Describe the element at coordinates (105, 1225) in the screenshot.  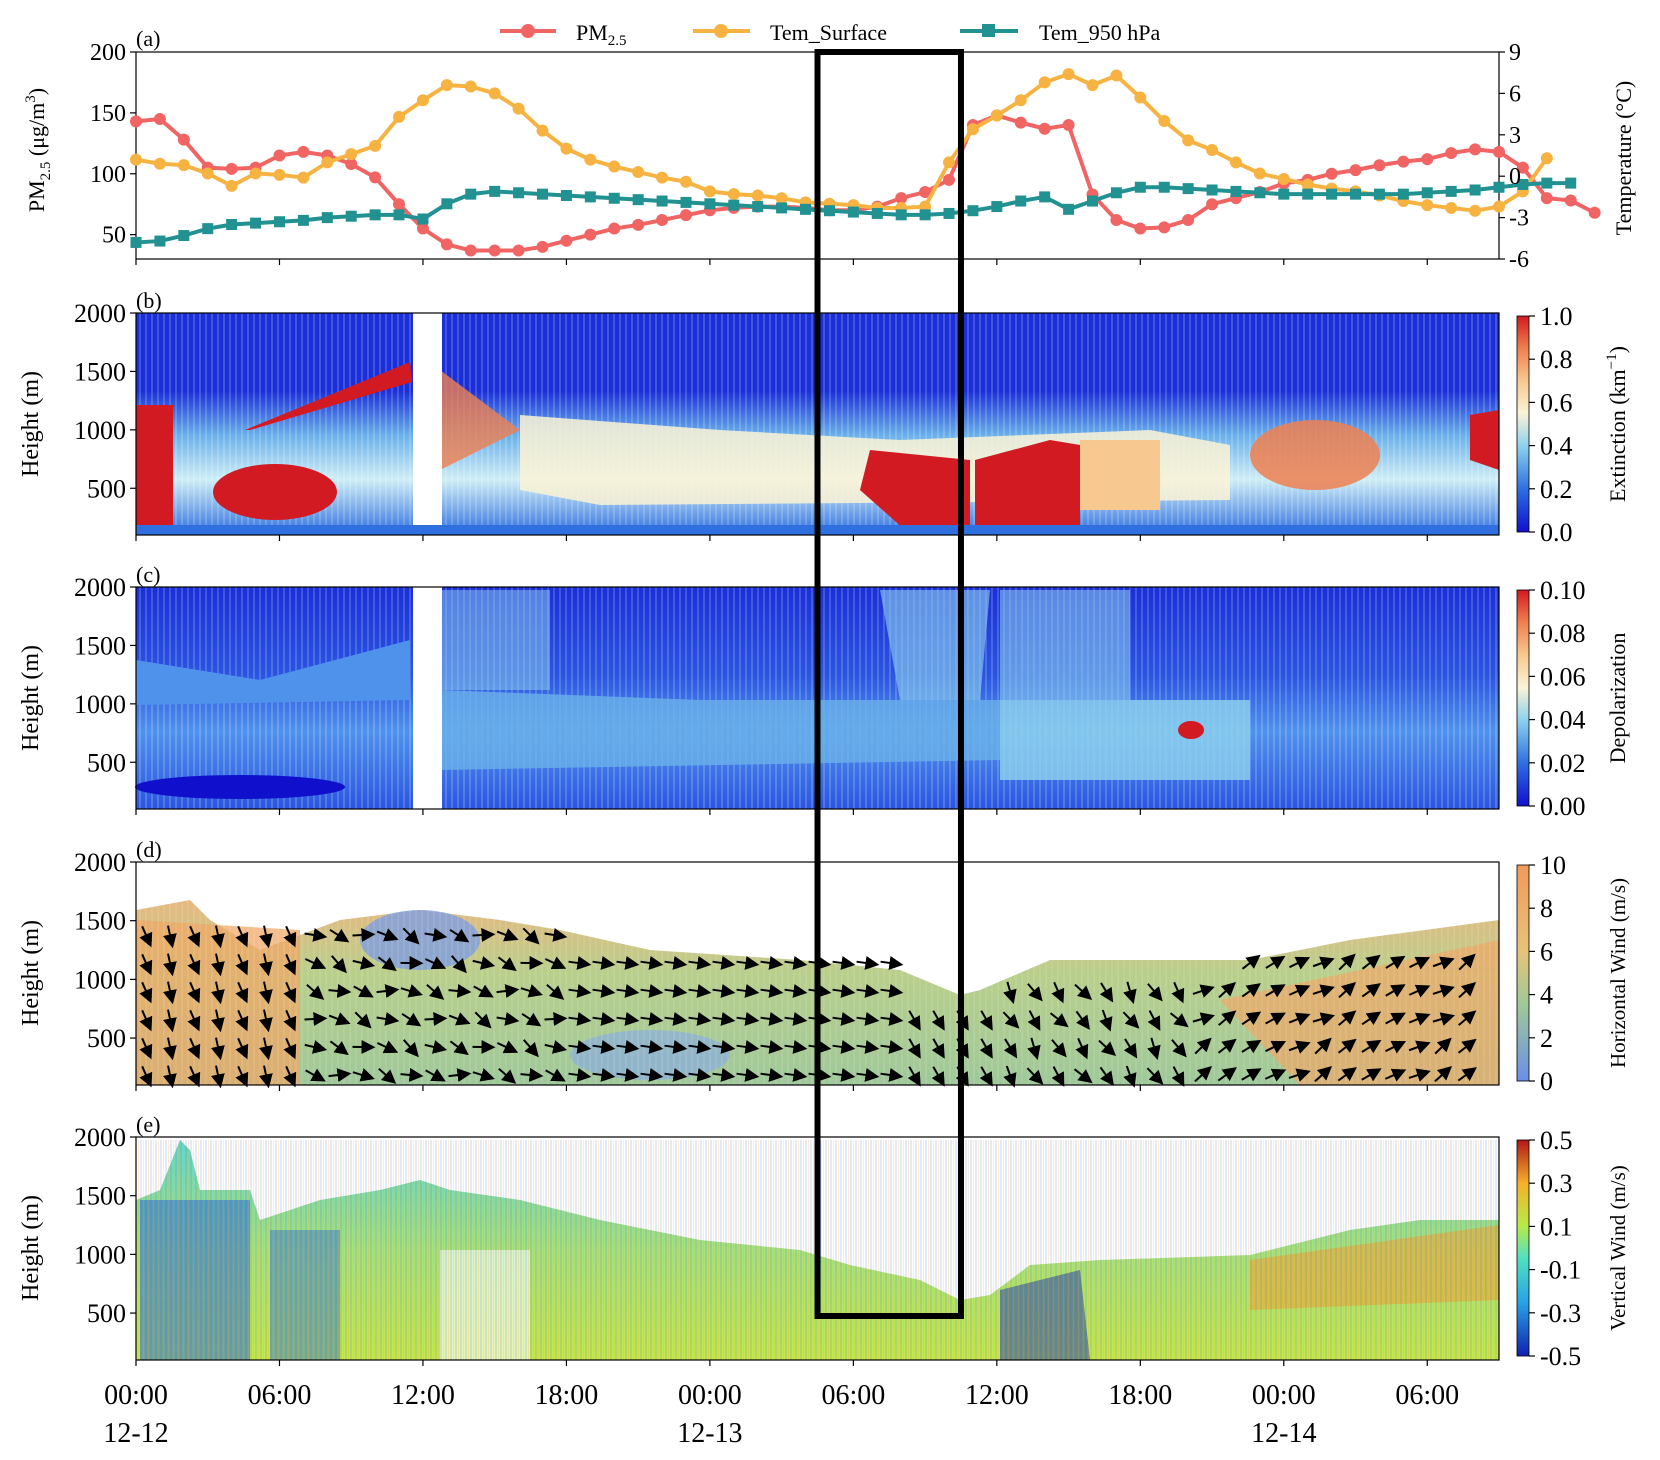
I see `panel-e-y-axis: 500 1000 1500 2000` at that location.